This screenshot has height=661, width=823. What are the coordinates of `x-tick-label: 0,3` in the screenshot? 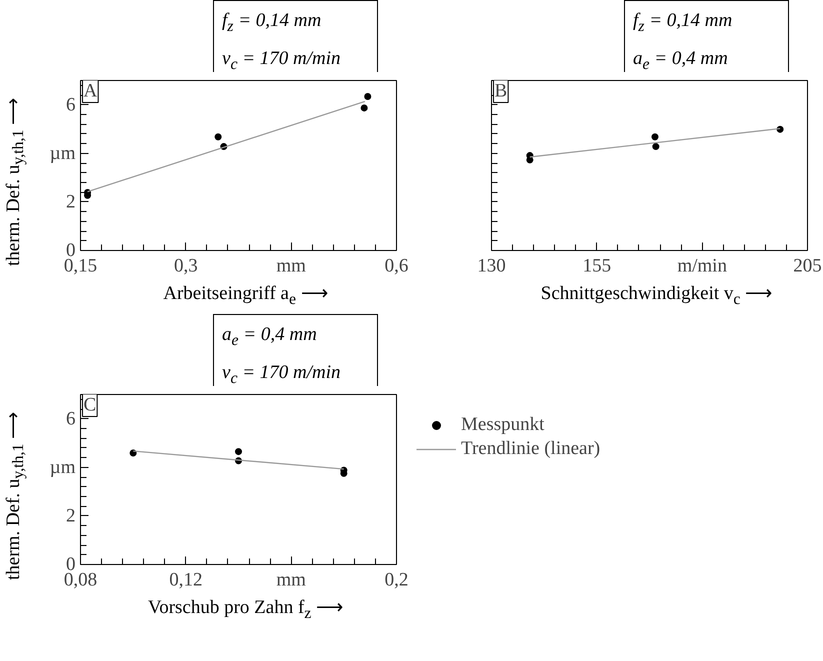 It's located at (186, 266).